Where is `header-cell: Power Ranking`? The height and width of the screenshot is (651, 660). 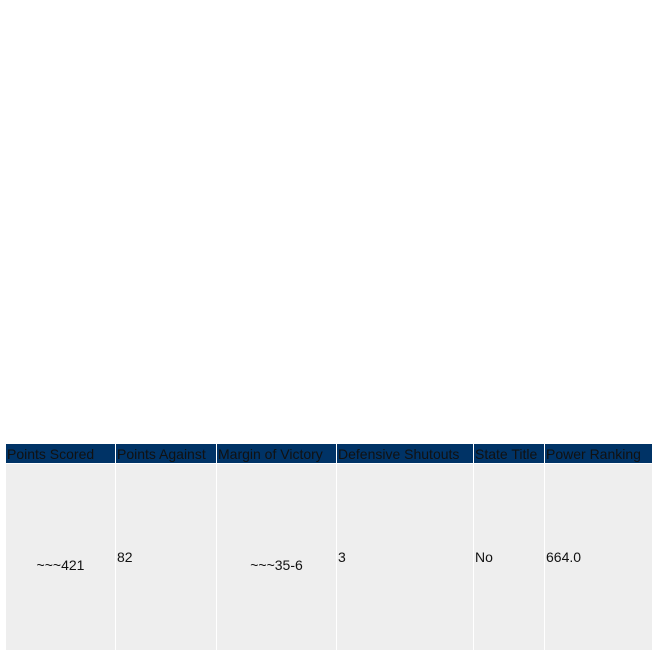
header-cell: Power Ranking is located at coordinates (598, 453).